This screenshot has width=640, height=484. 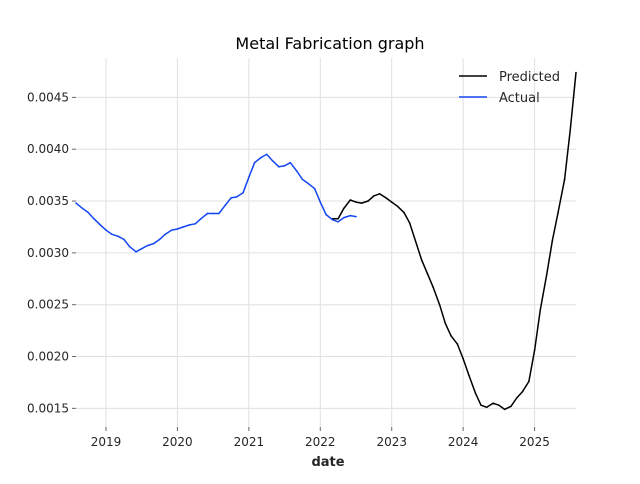 What do you see at coordinates (534, 442) in the screenshot?
I see `x-tick-label: 2025` at bounding box center [534, 442].